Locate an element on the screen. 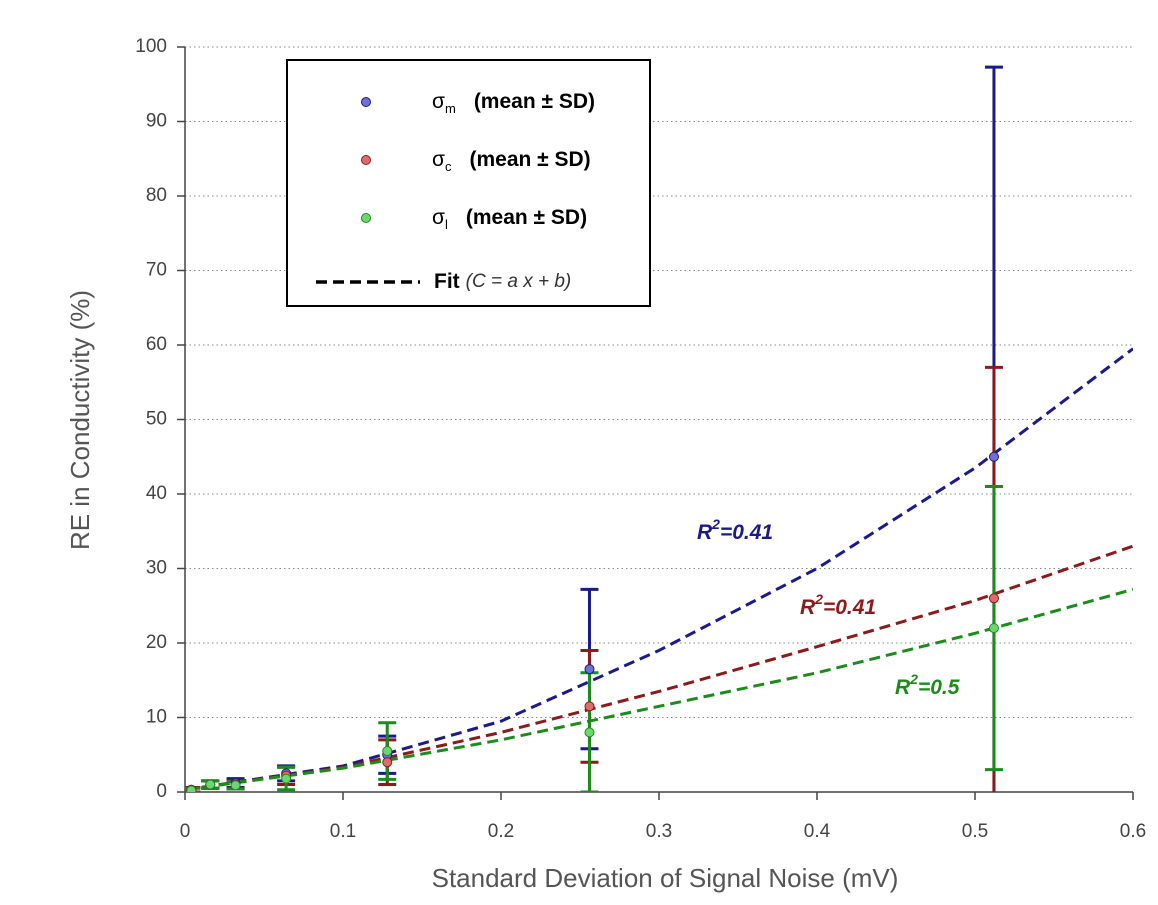 The image size is (1158, 905). y-tick-label: 20 is located at coordinates (156, 642).